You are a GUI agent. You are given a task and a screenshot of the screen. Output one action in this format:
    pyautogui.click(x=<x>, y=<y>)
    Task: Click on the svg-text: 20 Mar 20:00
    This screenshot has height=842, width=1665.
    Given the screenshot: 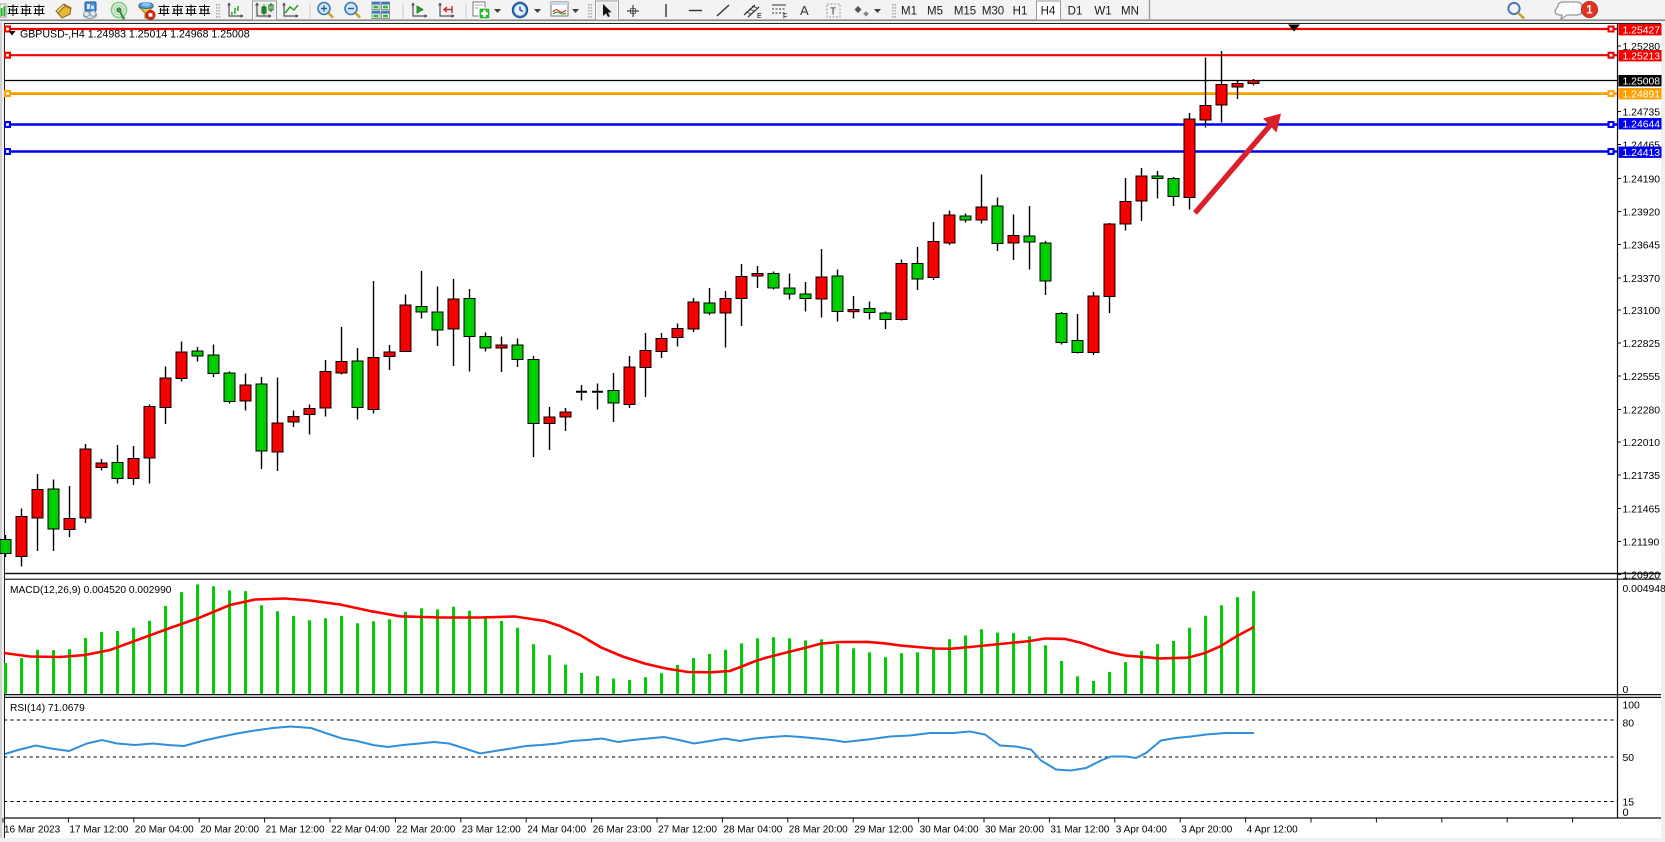 What is the action you would take?
    pyautogui.click(x=229, y=830)
    